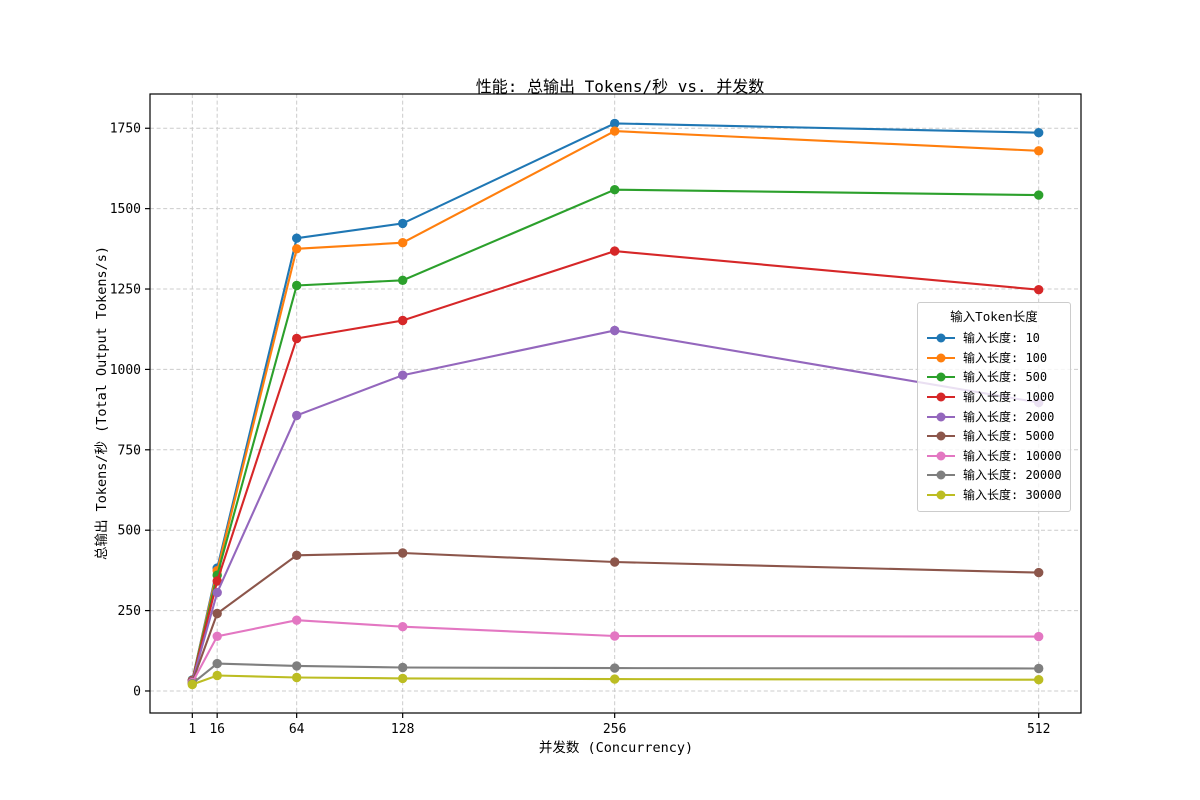 The image size is (1200, 800). I want to click on legend-item-label: 输入长度: 30000, so click(1012, 495).